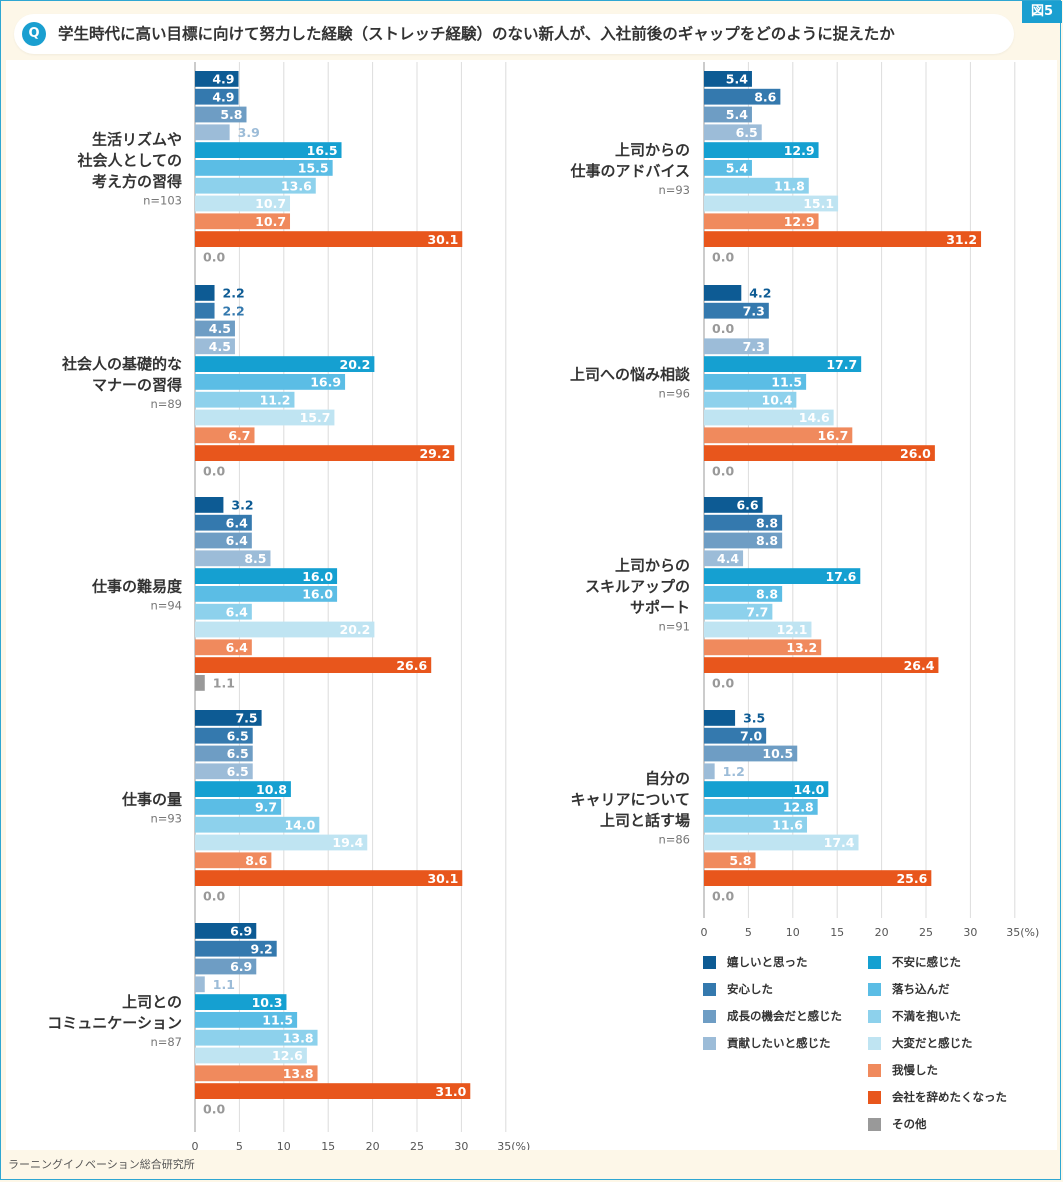 Image resolution: width=1063 pixels, height=1182 pixels. I want to click on data-label: 16.7, so click(832, 435).